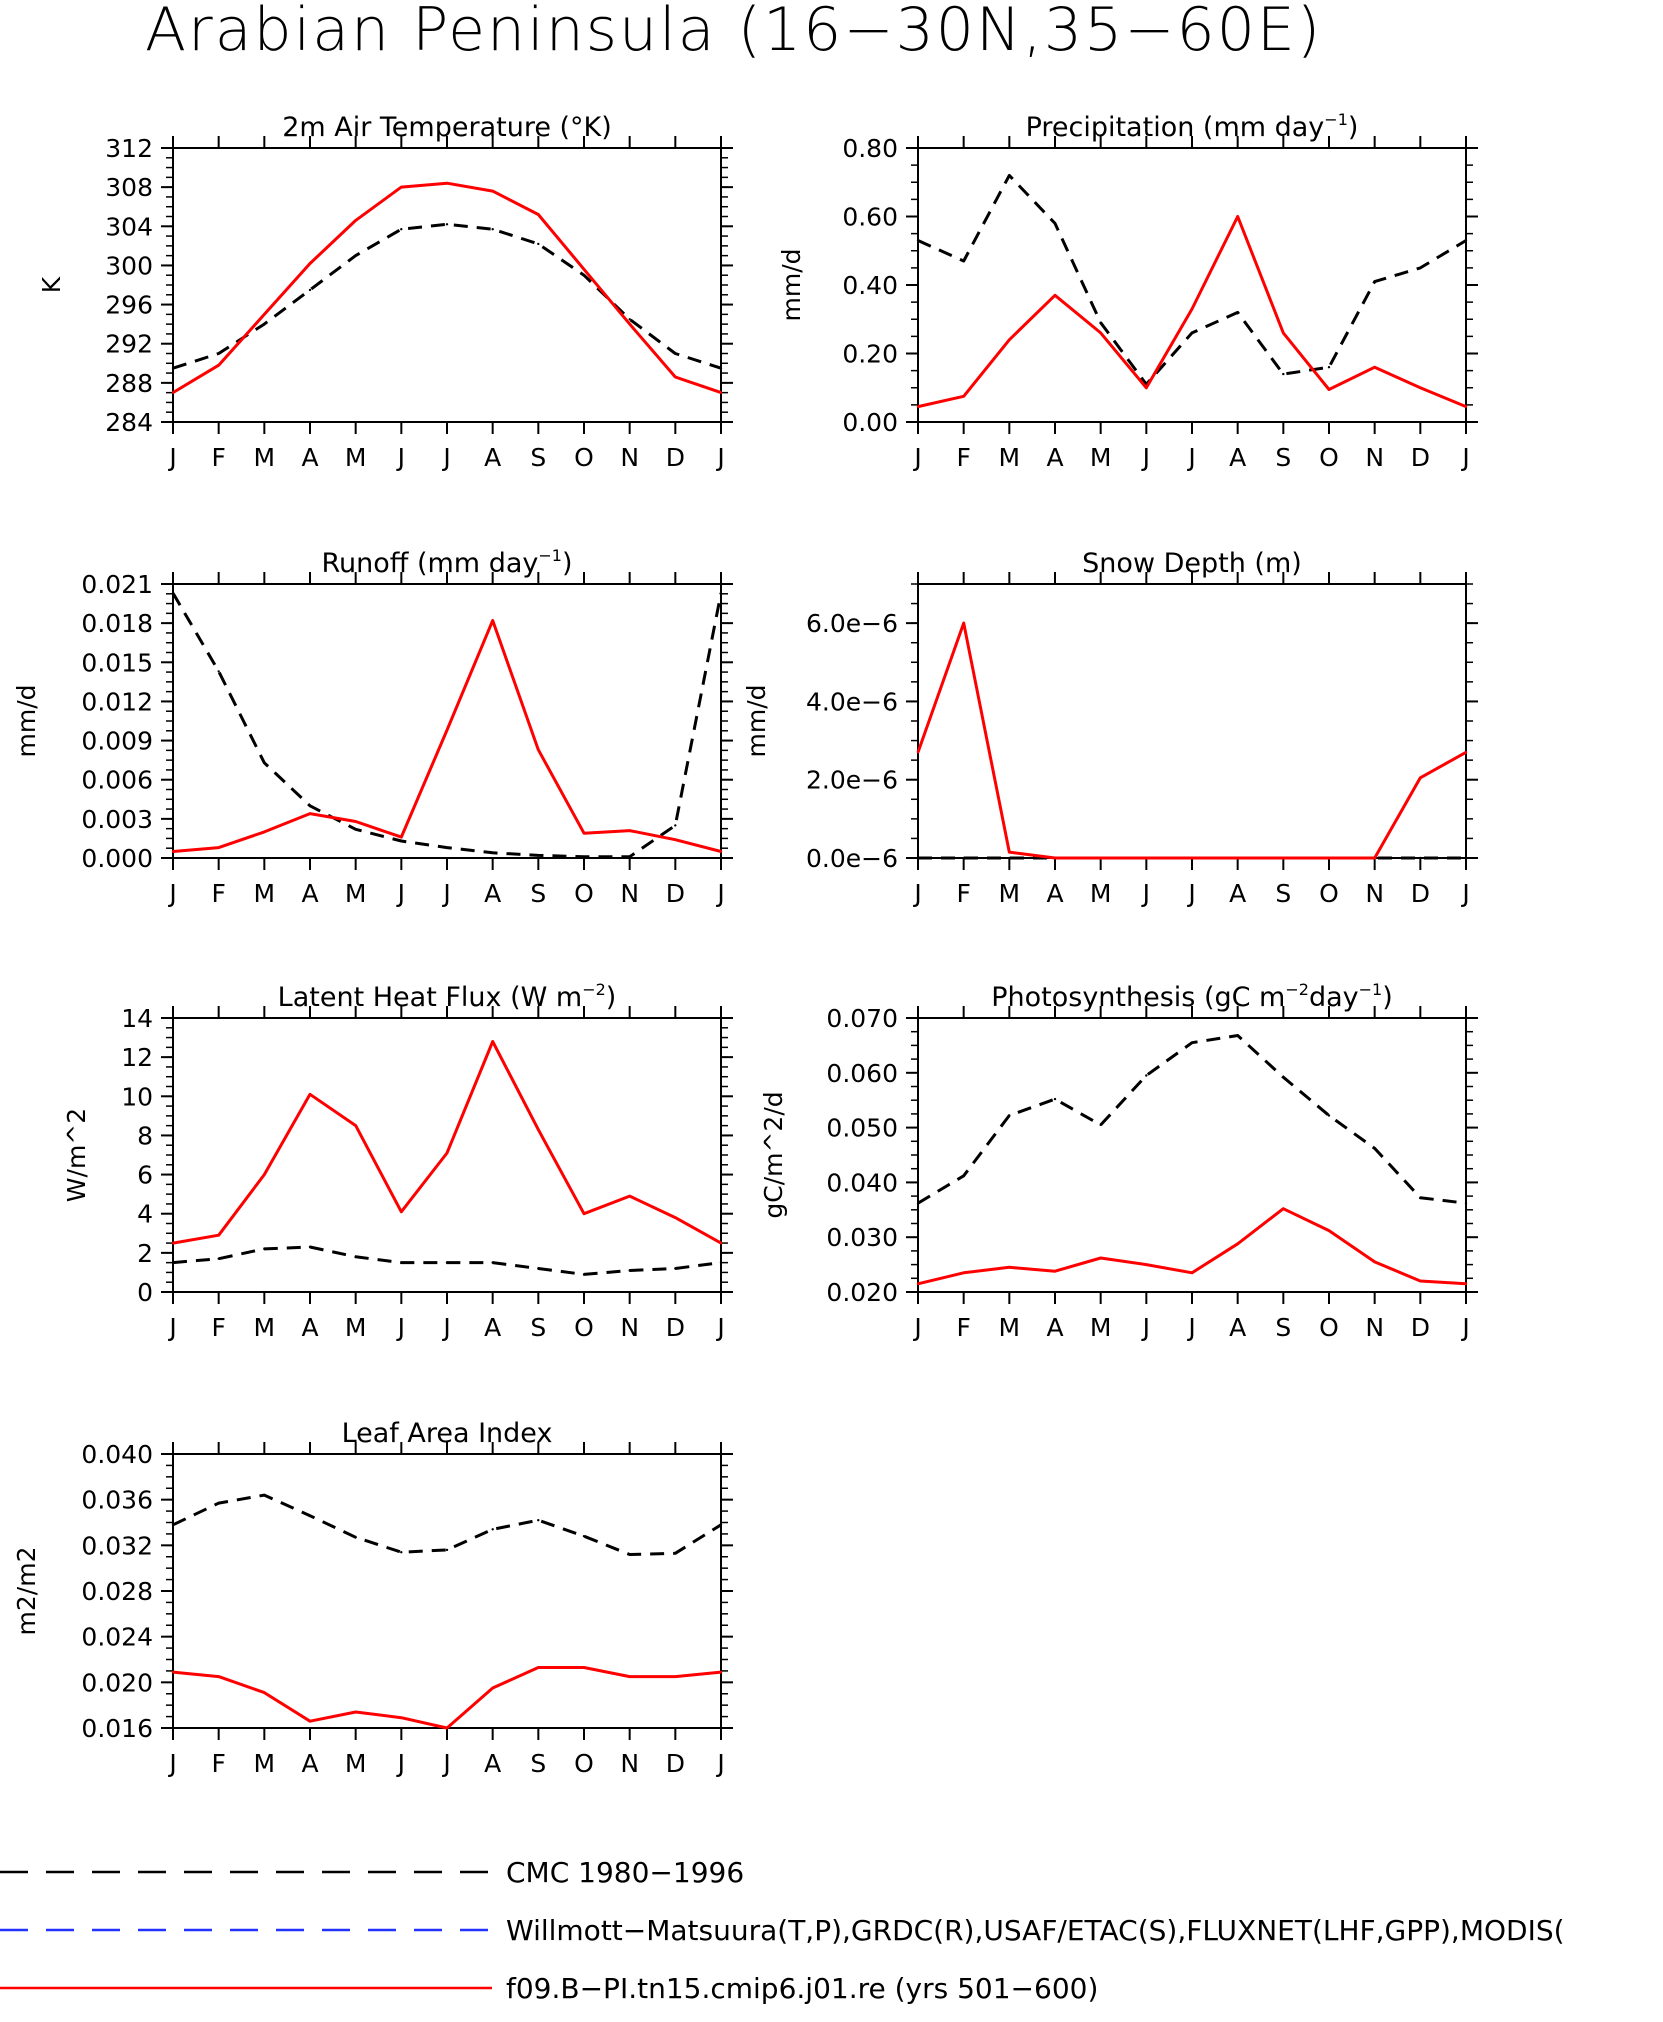 The height and width of the screenshot is (2022, 1663). Describe the element at coordinates (1297, 989) in the screenshot. I see `title-superscript: −2` at that location.